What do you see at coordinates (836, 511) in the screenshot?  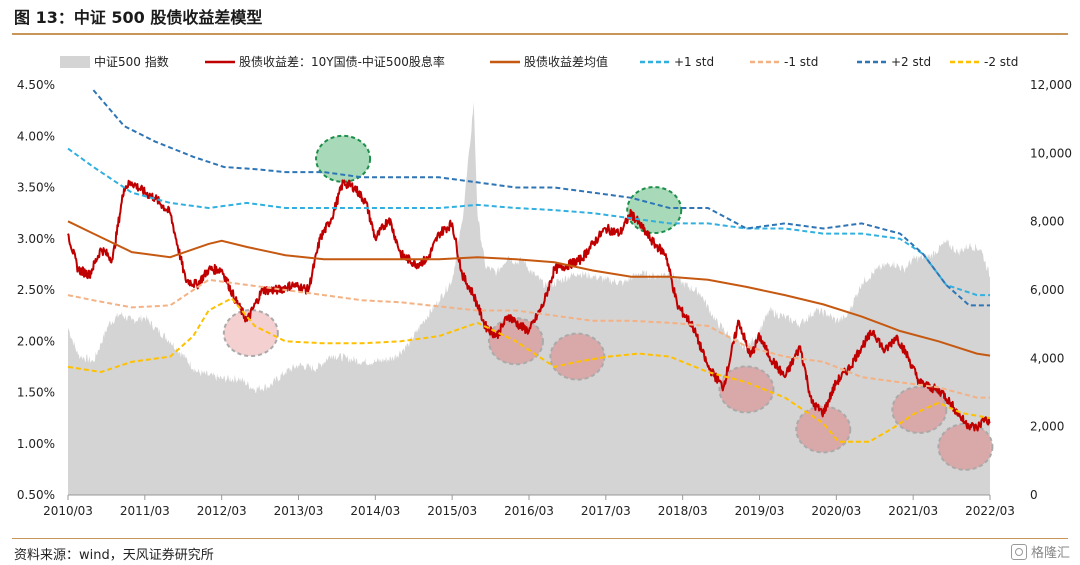 I see `x-tick-label: 2020/03` at bounding box center [836, 511].